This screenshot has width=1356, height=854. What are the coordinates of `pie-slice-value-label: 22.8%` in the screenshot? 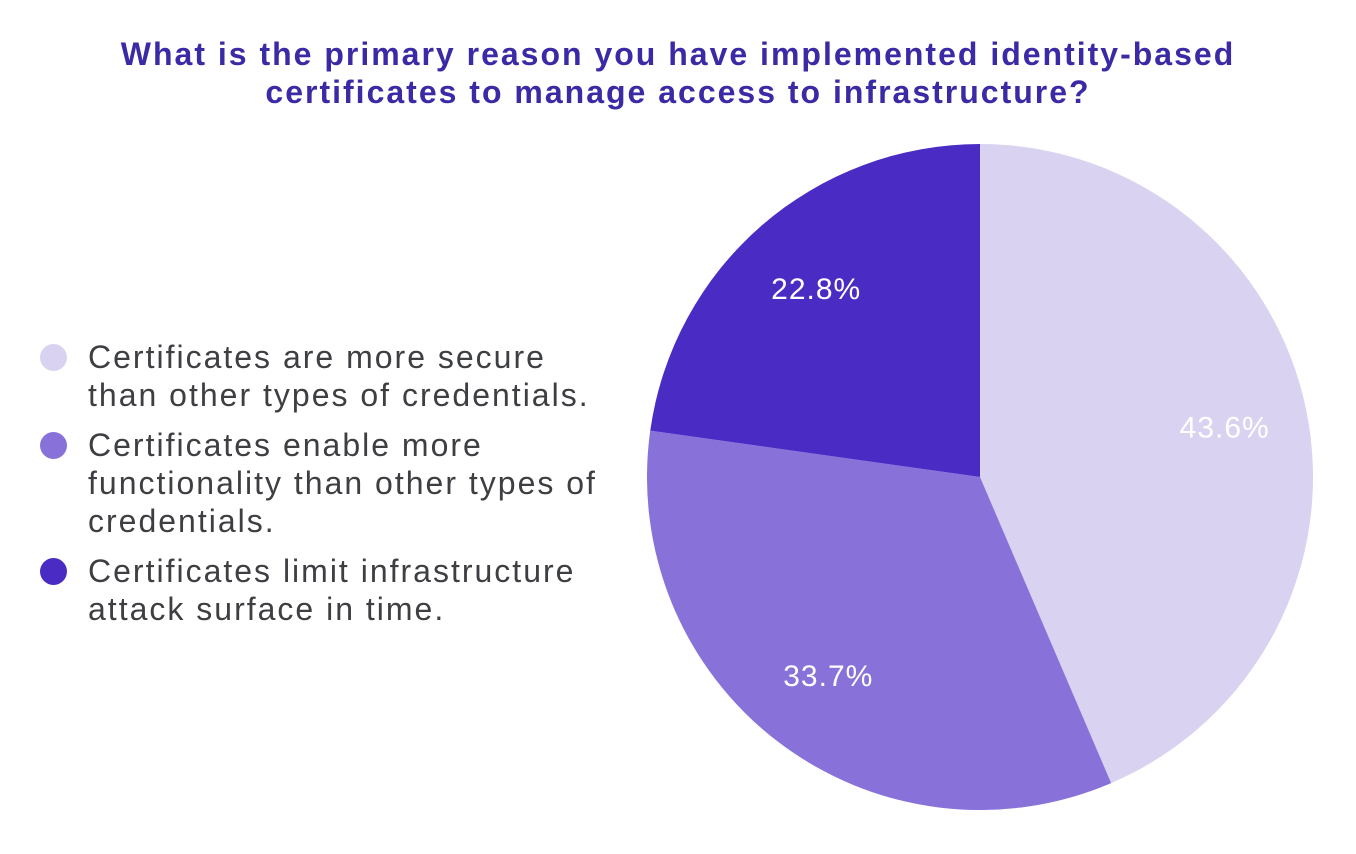 It's located at (816, 289).